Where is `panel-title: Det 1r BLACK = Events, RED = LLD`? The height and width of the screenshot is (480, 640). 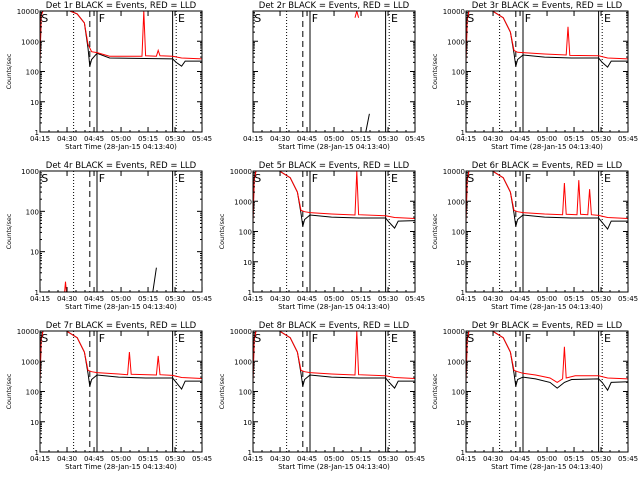
panel-title: Det 1r BLACK = Events, RED = LLD is located at coordinates (121, 6).